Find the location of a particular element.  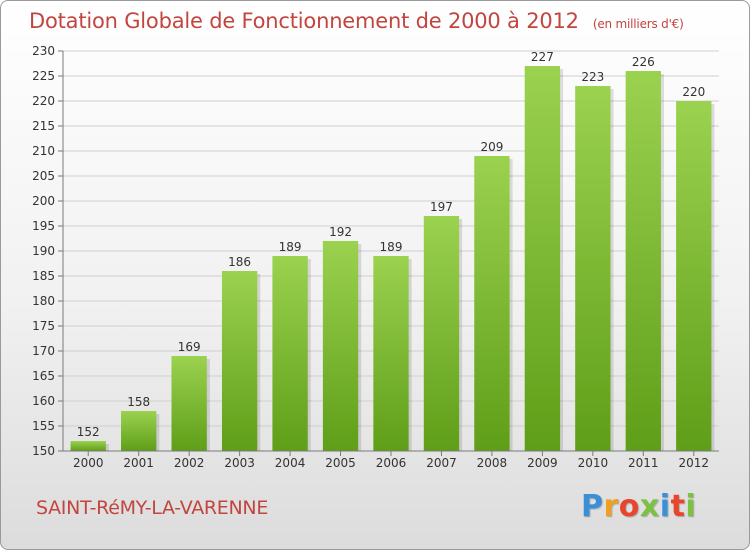

y-tick-label: 205 is located at coordinates (43, 176).